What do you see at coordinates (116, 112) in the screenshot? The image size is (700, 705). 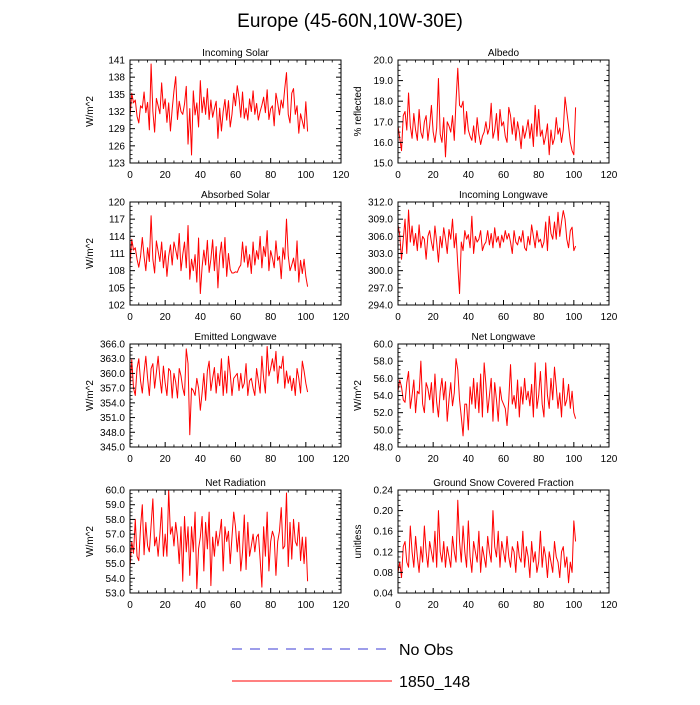 I see `y-tick-label: 132` at bounding box center [116, 112].